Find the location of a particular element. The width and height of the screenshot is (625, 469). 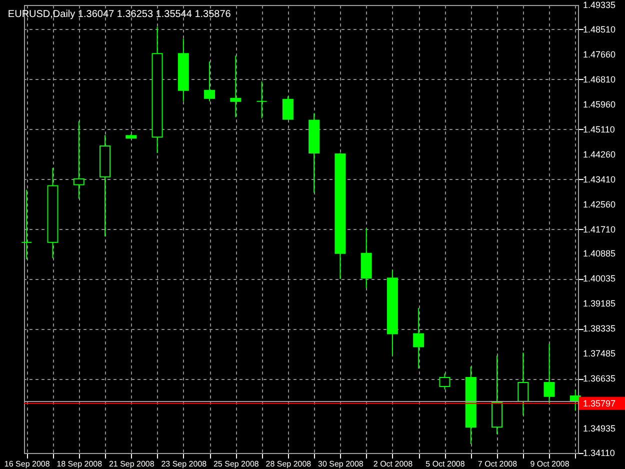

ref-line-label: 1.35797 is located at coordinates (599, 403).